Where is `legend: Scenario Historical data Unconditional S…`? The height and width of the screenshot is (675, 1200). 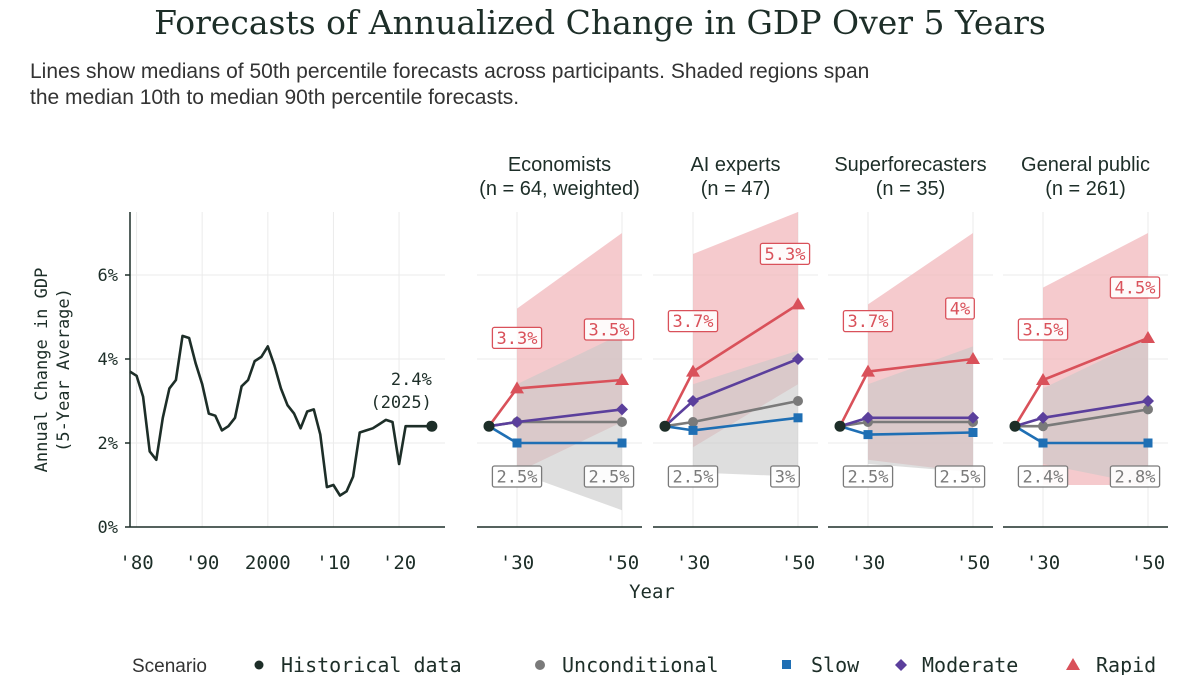 legend: Scenario Historical data Unconditional S… is located at coordinates (644, 664).